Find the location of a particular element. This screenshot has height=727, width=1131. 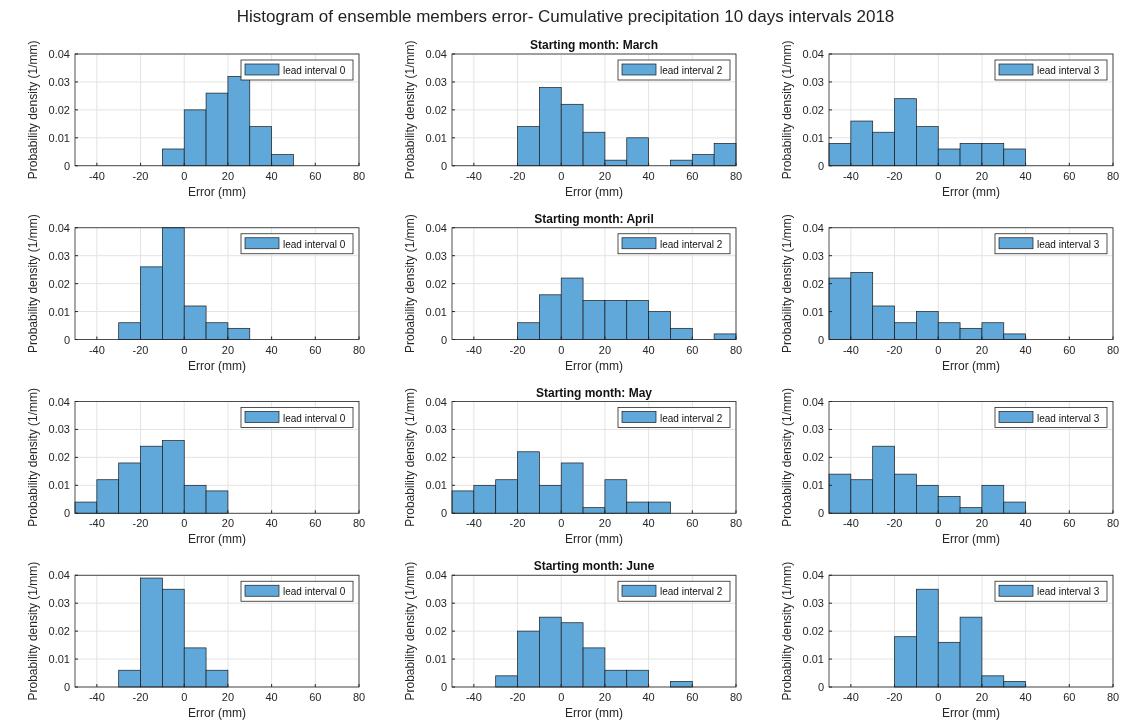

chart-title: Starting month: March is located at coordinates (594, 45).